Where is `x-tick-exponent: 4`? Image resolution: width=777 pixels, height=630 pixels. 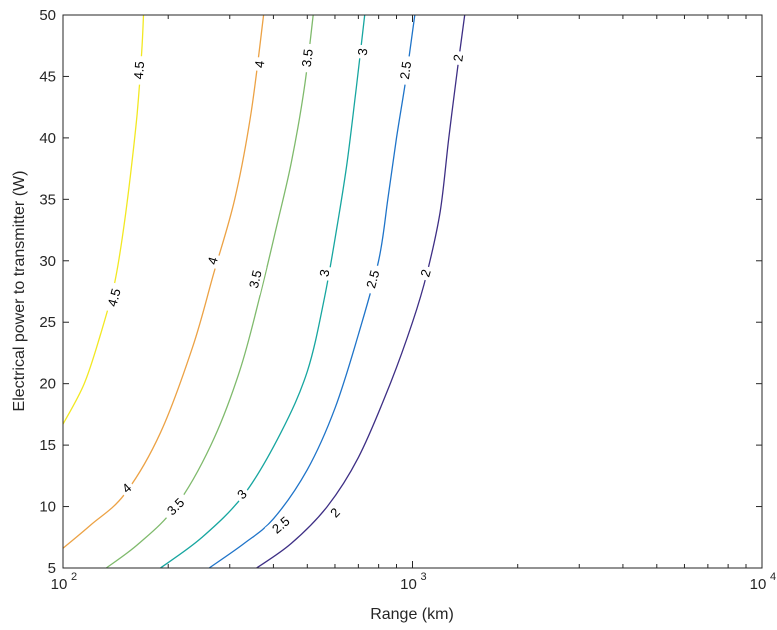
x-tick-exponent: 4 is located at coordinates (773, 577).